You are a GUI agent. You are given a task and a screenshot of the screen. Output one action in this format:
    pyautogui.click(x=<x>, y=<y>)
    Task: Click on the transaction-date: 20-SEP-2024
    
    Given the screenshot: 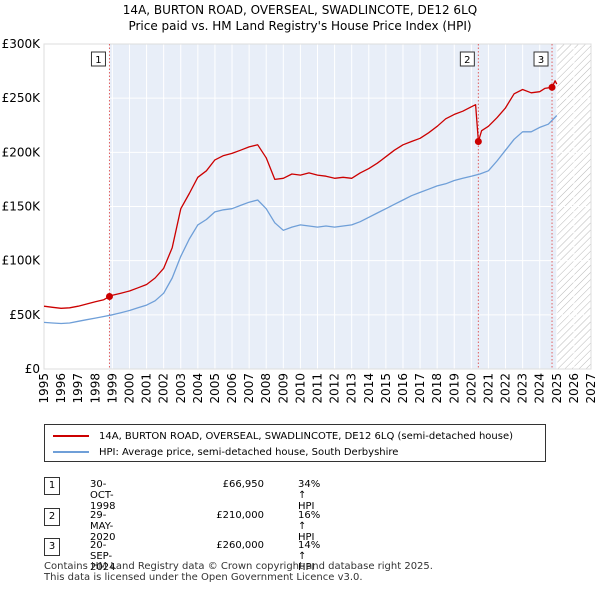 What is the action you would take?
    pyautogui.click(x=103, y=556)
    